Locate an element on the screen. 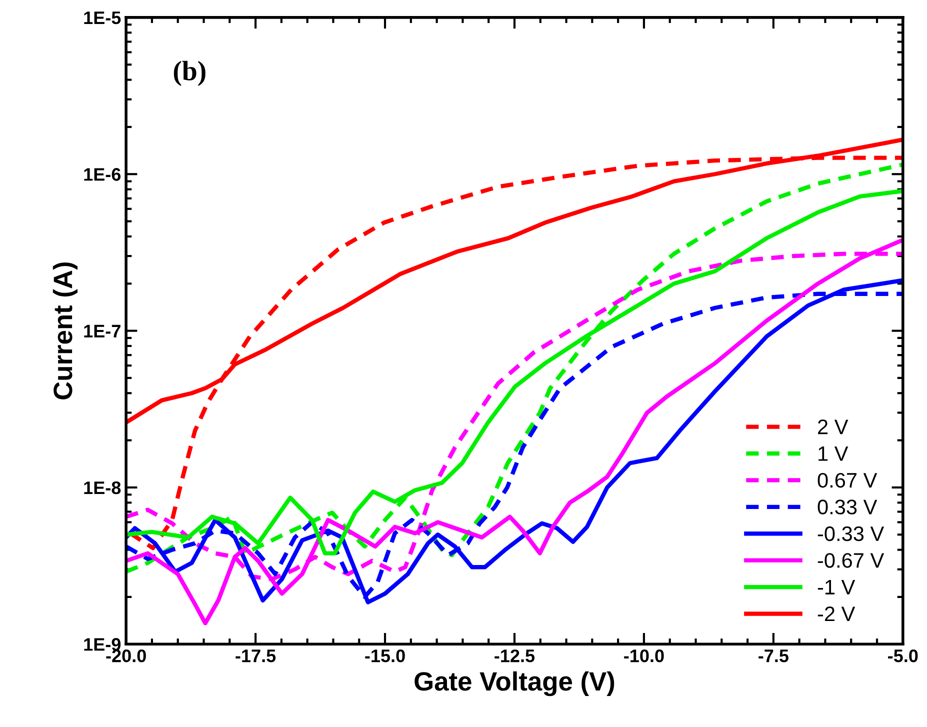  x-tick-label: -10.0 is located at coordinates (644, 655).